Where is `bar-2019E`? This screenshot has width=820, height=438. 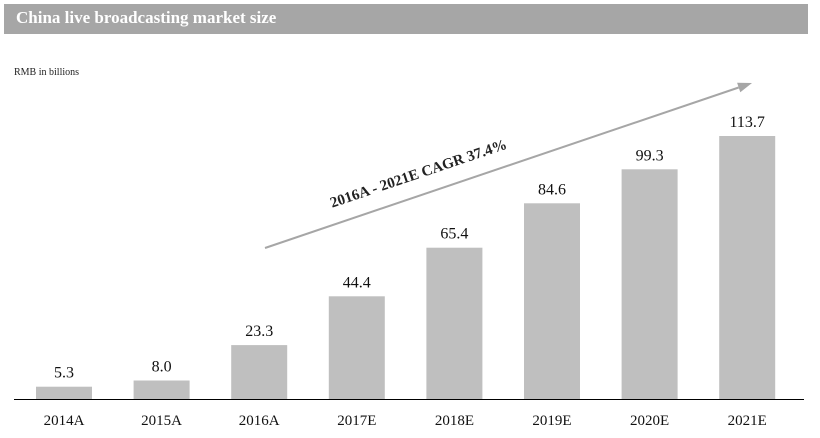
bar-2019E is located at coordinates (552, 301).